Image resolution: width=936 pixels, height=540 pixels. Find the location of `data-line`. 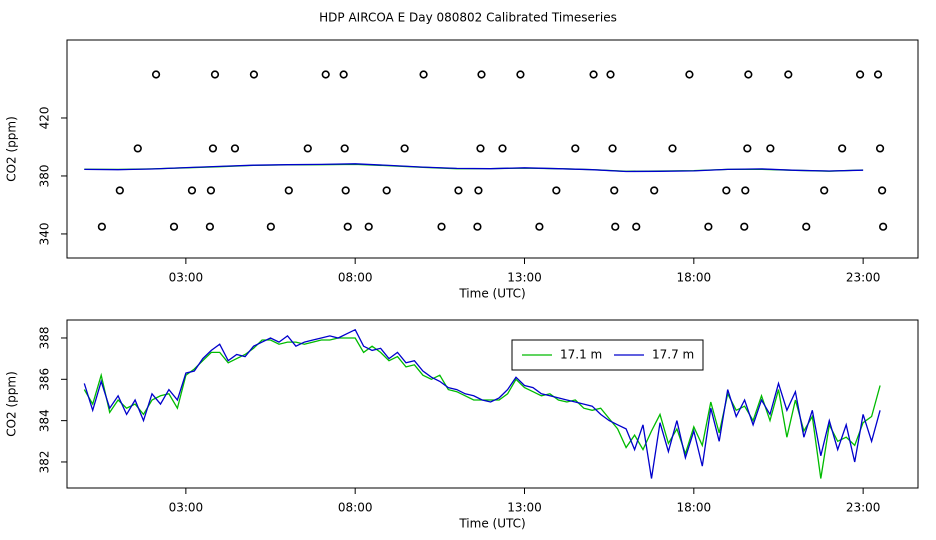

data-line is located at coordinates (474, 167).